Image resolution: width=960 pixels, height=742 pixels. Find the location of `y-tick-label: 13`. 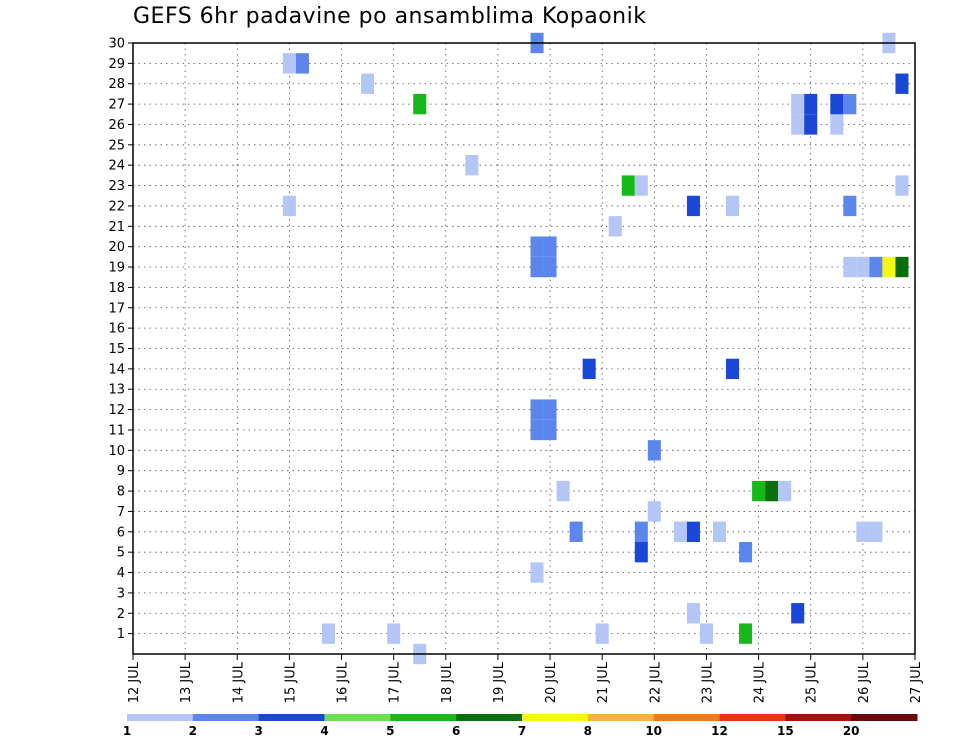

y-tick-label: 13 is located at coordinates (116, 390).